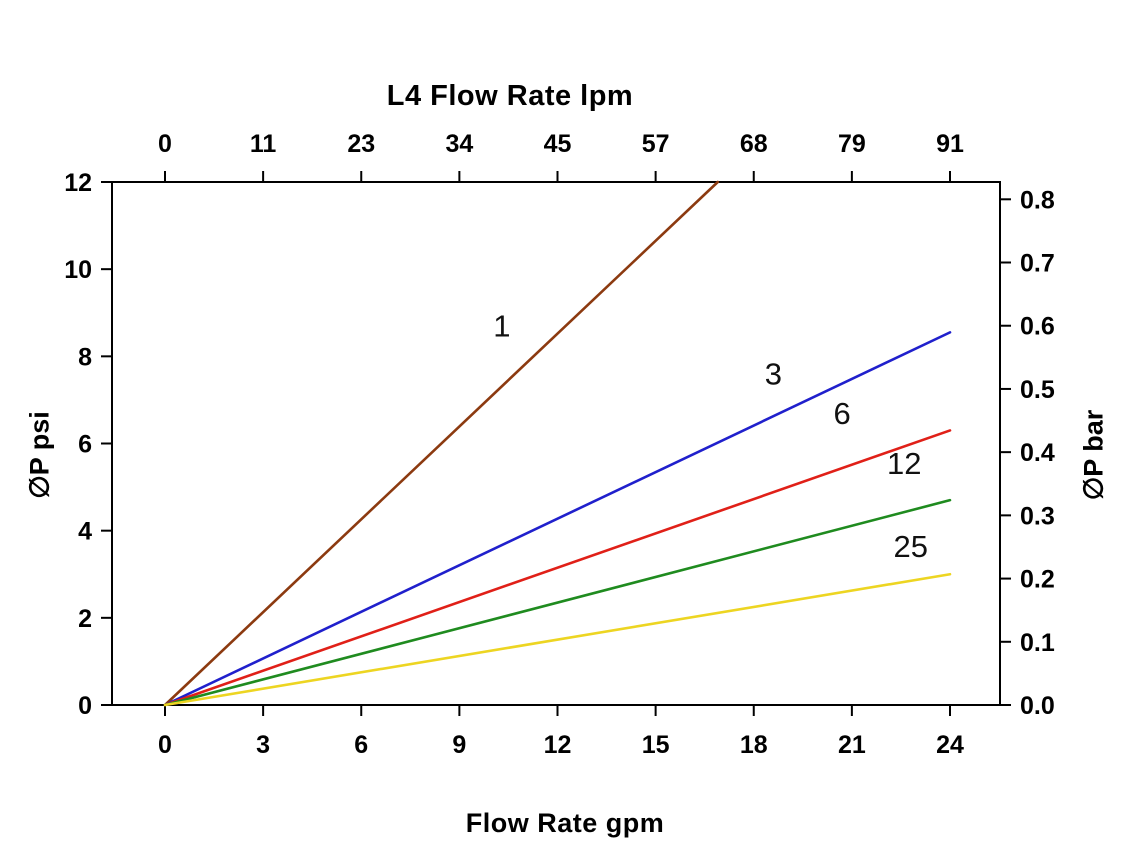 The width and height of the screenshot is (1140, 848). What do you see at coordinates (950, 745) in the screenshot?
I see `x-axis-tick-label: 24` at bounding box center [950, 745].